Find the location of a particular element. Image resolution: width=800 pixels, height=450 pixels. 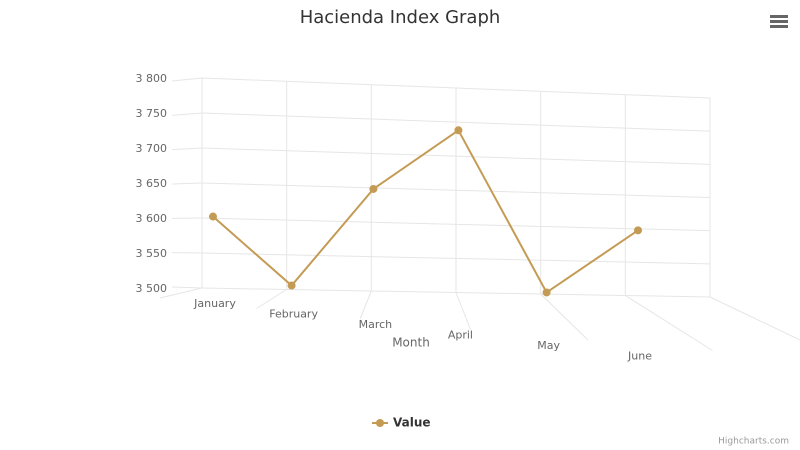

legend-item: Value is located at coordinates (401, 423).